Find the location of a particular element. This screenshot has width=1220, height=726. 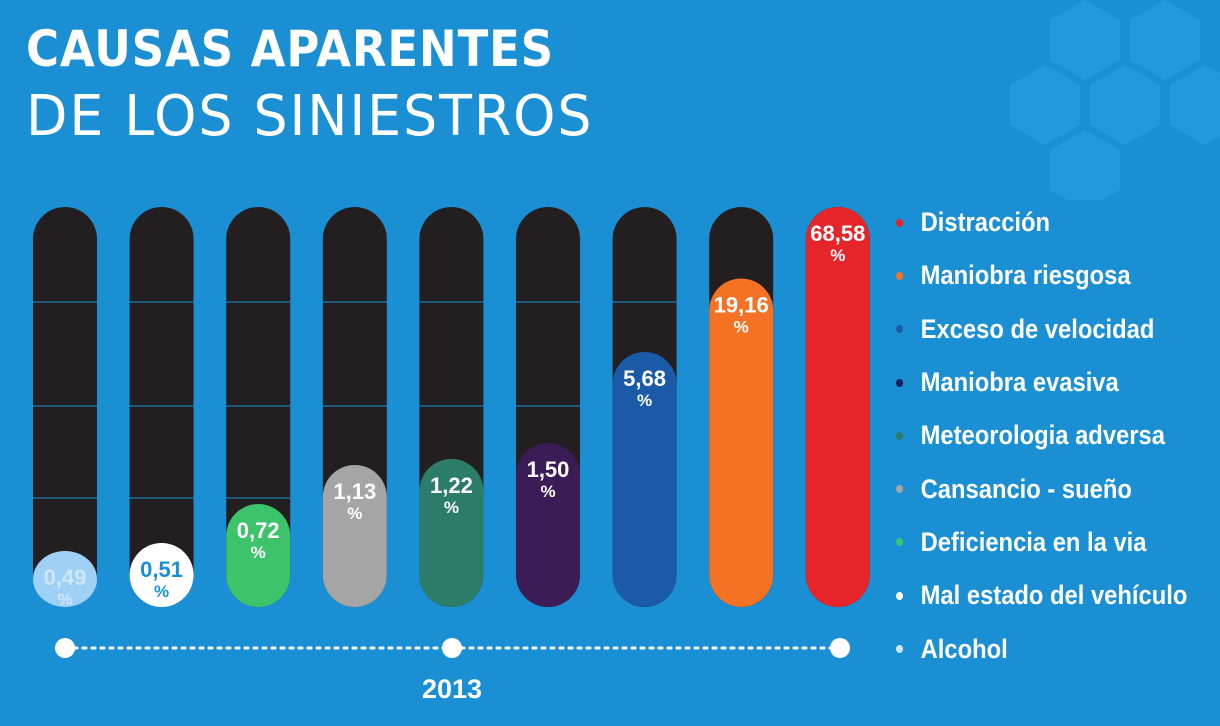

bar-value-label: 68,58 is located at coordinates (837, 233).